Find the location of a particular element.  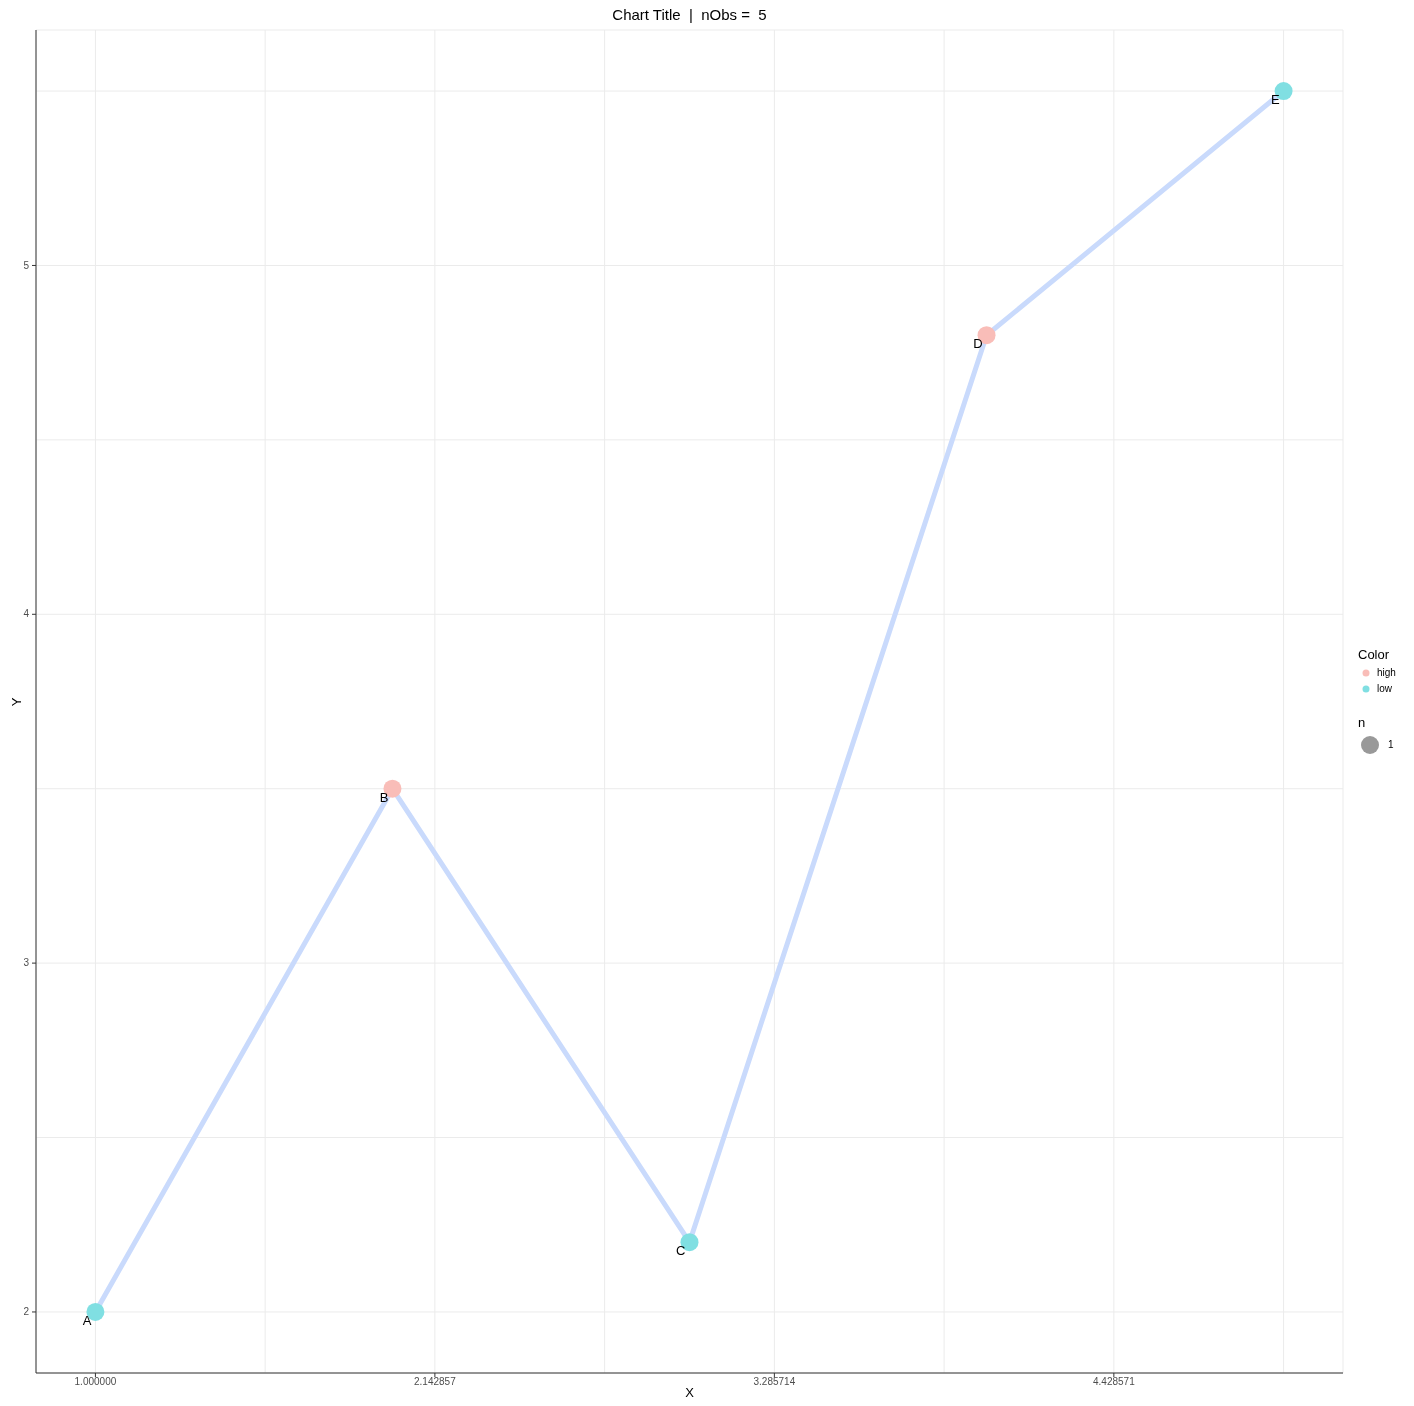

annotation: D is located at coordinates (978, 344).